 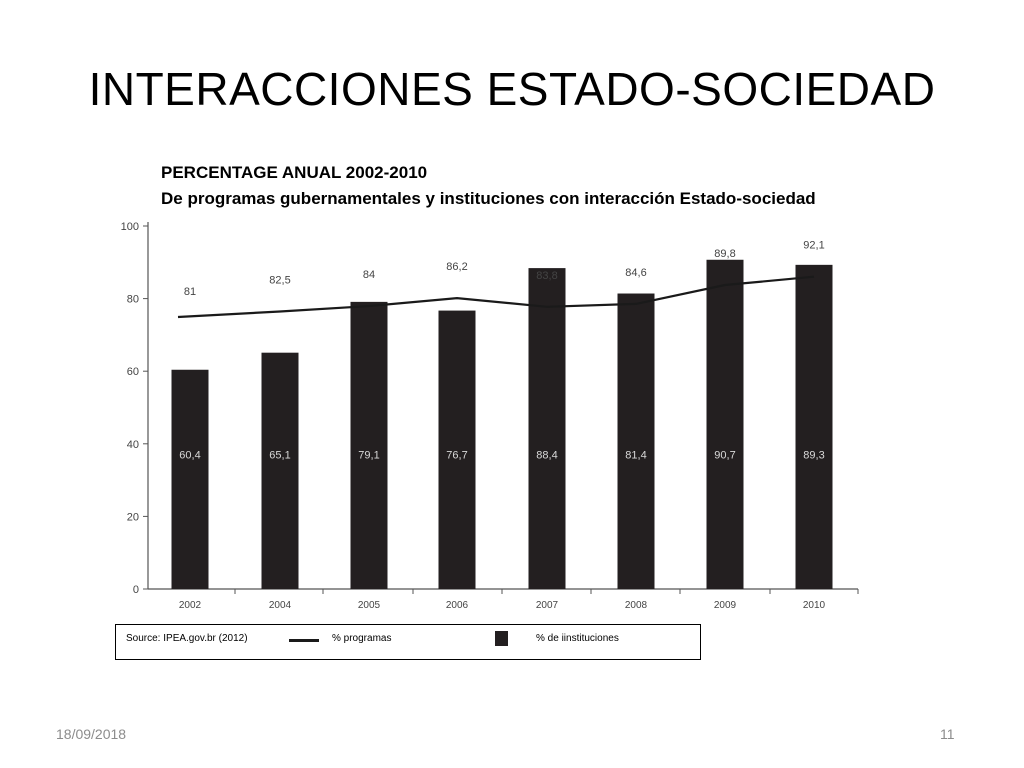 I want to click on bar-value-label: 76,7, so click(x=456, y=455).